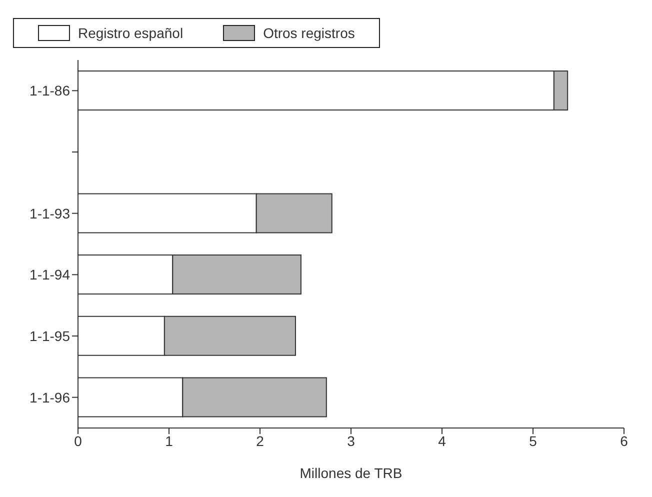 The width and height of the screenshot is (652, 497). Describe the element at coordinates (442, 440) in the screenshot. I see `x-tick-label: 4` at that location.